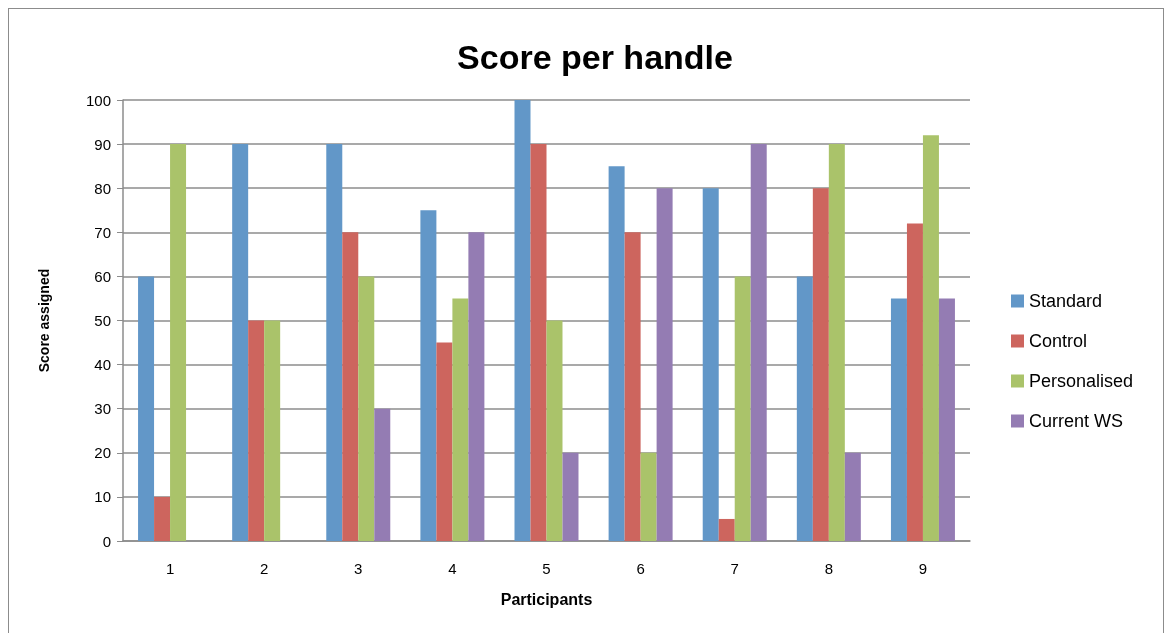 The height and width of the screenshot is (633, 1171). I want to click on x-tick-label: 7, so click(734, 568).